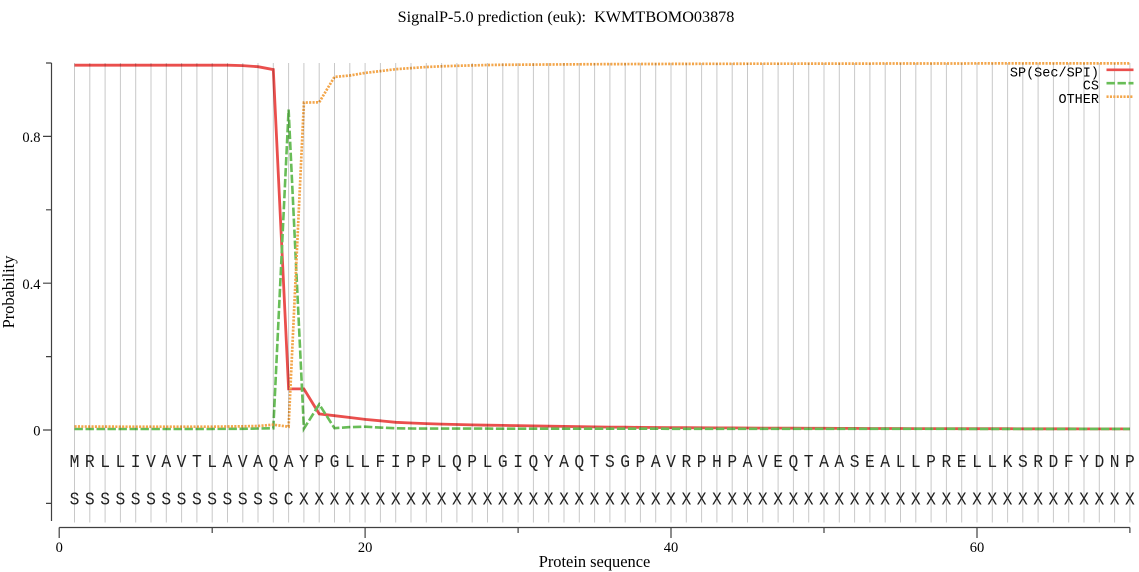 The width and height of the screenshot is (1139, 572). I want to click on svg-text: OTHER, so click(1078, 100).